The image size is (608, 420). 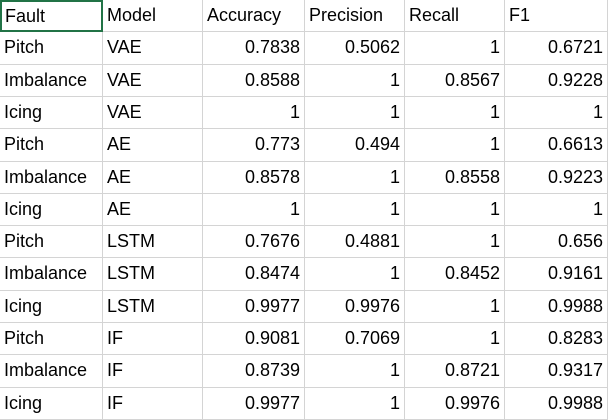 What do you see at coordinates (254, 48) in the screenshot?
I see `table-cell: 0.7838` at bounding box center [254, 48].